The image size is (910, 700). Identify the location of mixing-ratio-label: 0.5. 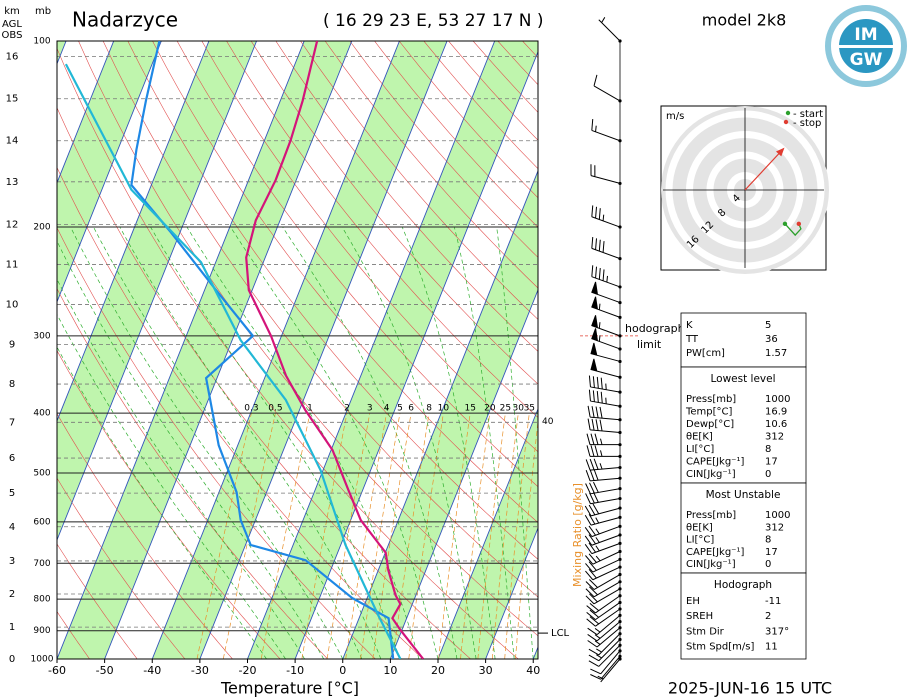
(275, 409).